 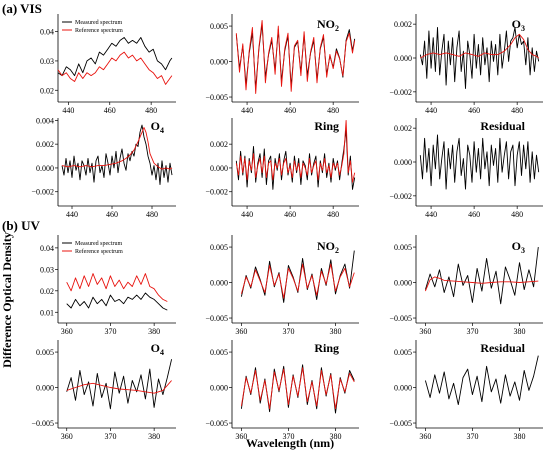 What do you see at coordinates (99, 30) in the screenshot?
I see `legend-entry: Reference spectrum` at bounding box center [99, 30].